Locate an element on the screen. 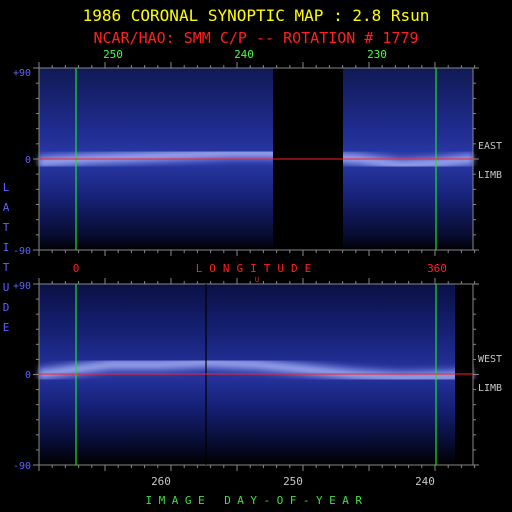  east-streamer-core is located at coordinates (256, 159).